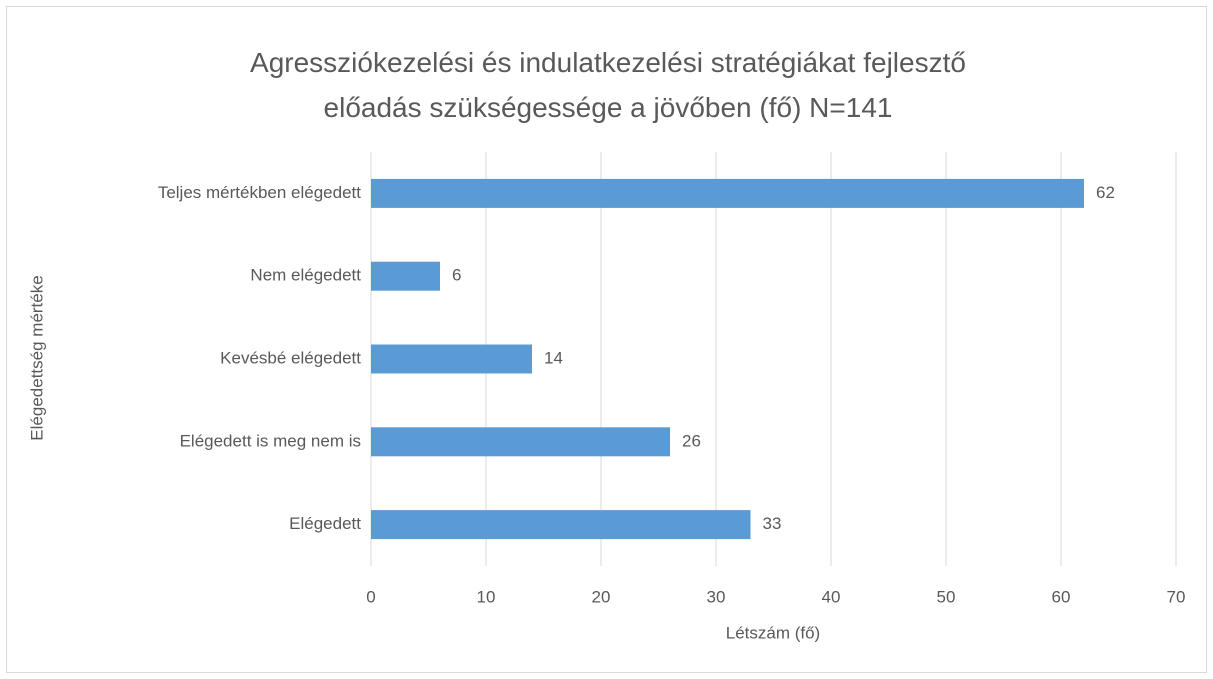  Describe the element at coordinates (772, 523) in the screenshot. I see `data-label: 33` at that location.